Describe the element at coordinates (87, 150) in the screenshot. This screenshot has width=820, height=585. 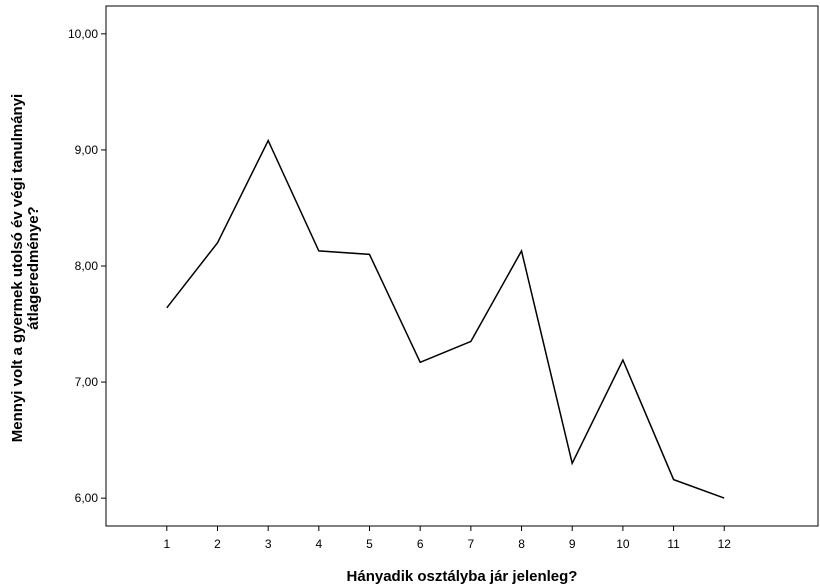
I see `y-tick-label: 9,00` at that location.